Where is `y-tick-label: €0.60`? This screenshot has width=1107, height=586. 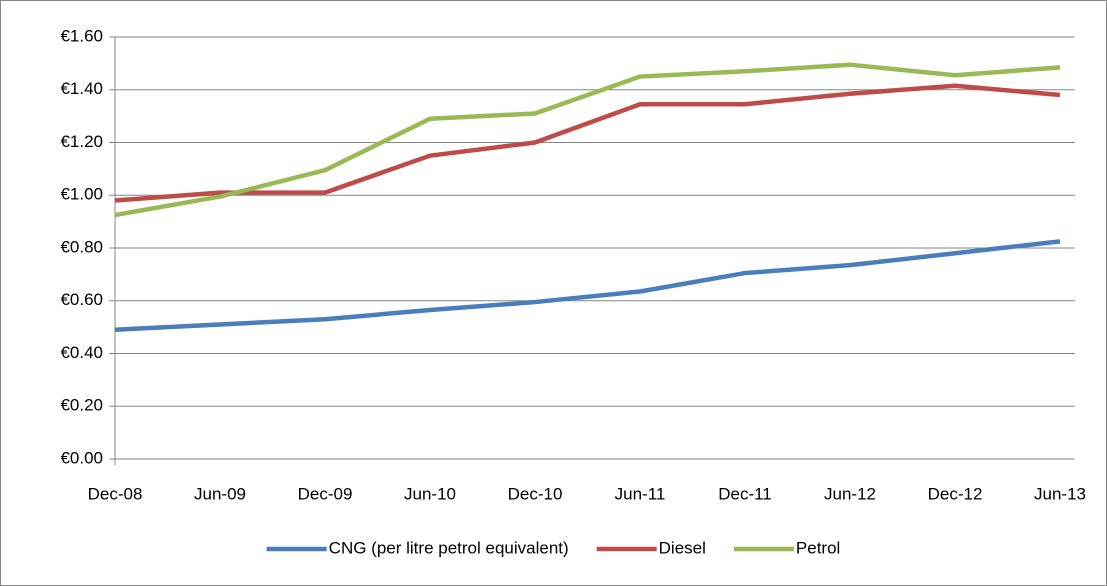
y-tick-label: €0.60 is located at coordinates (81, 299).